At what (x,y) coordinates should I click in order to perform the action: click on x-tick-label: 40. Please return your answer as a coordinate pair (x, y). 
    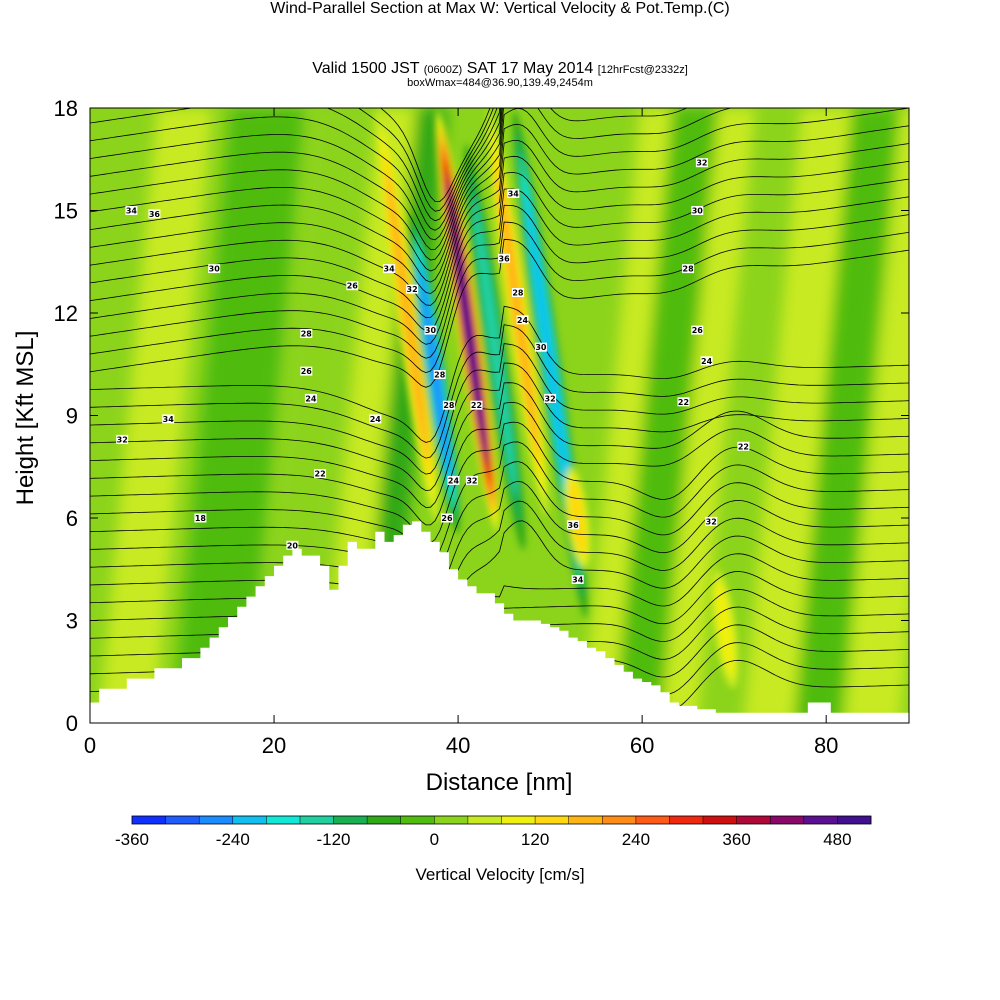
    Looking at the image, I should click on (458, 745).